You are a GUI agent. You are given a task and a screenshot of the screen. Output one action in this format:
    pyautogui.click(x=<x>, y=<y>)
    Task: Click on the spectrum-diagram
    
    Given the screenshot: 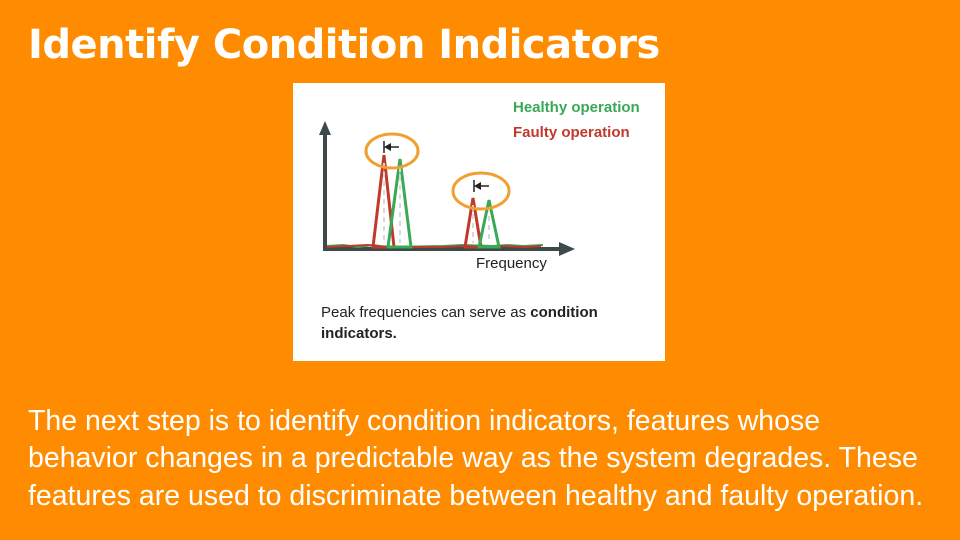 What is the action you would take?
    pyautogui.click(x=447, y=188)
    